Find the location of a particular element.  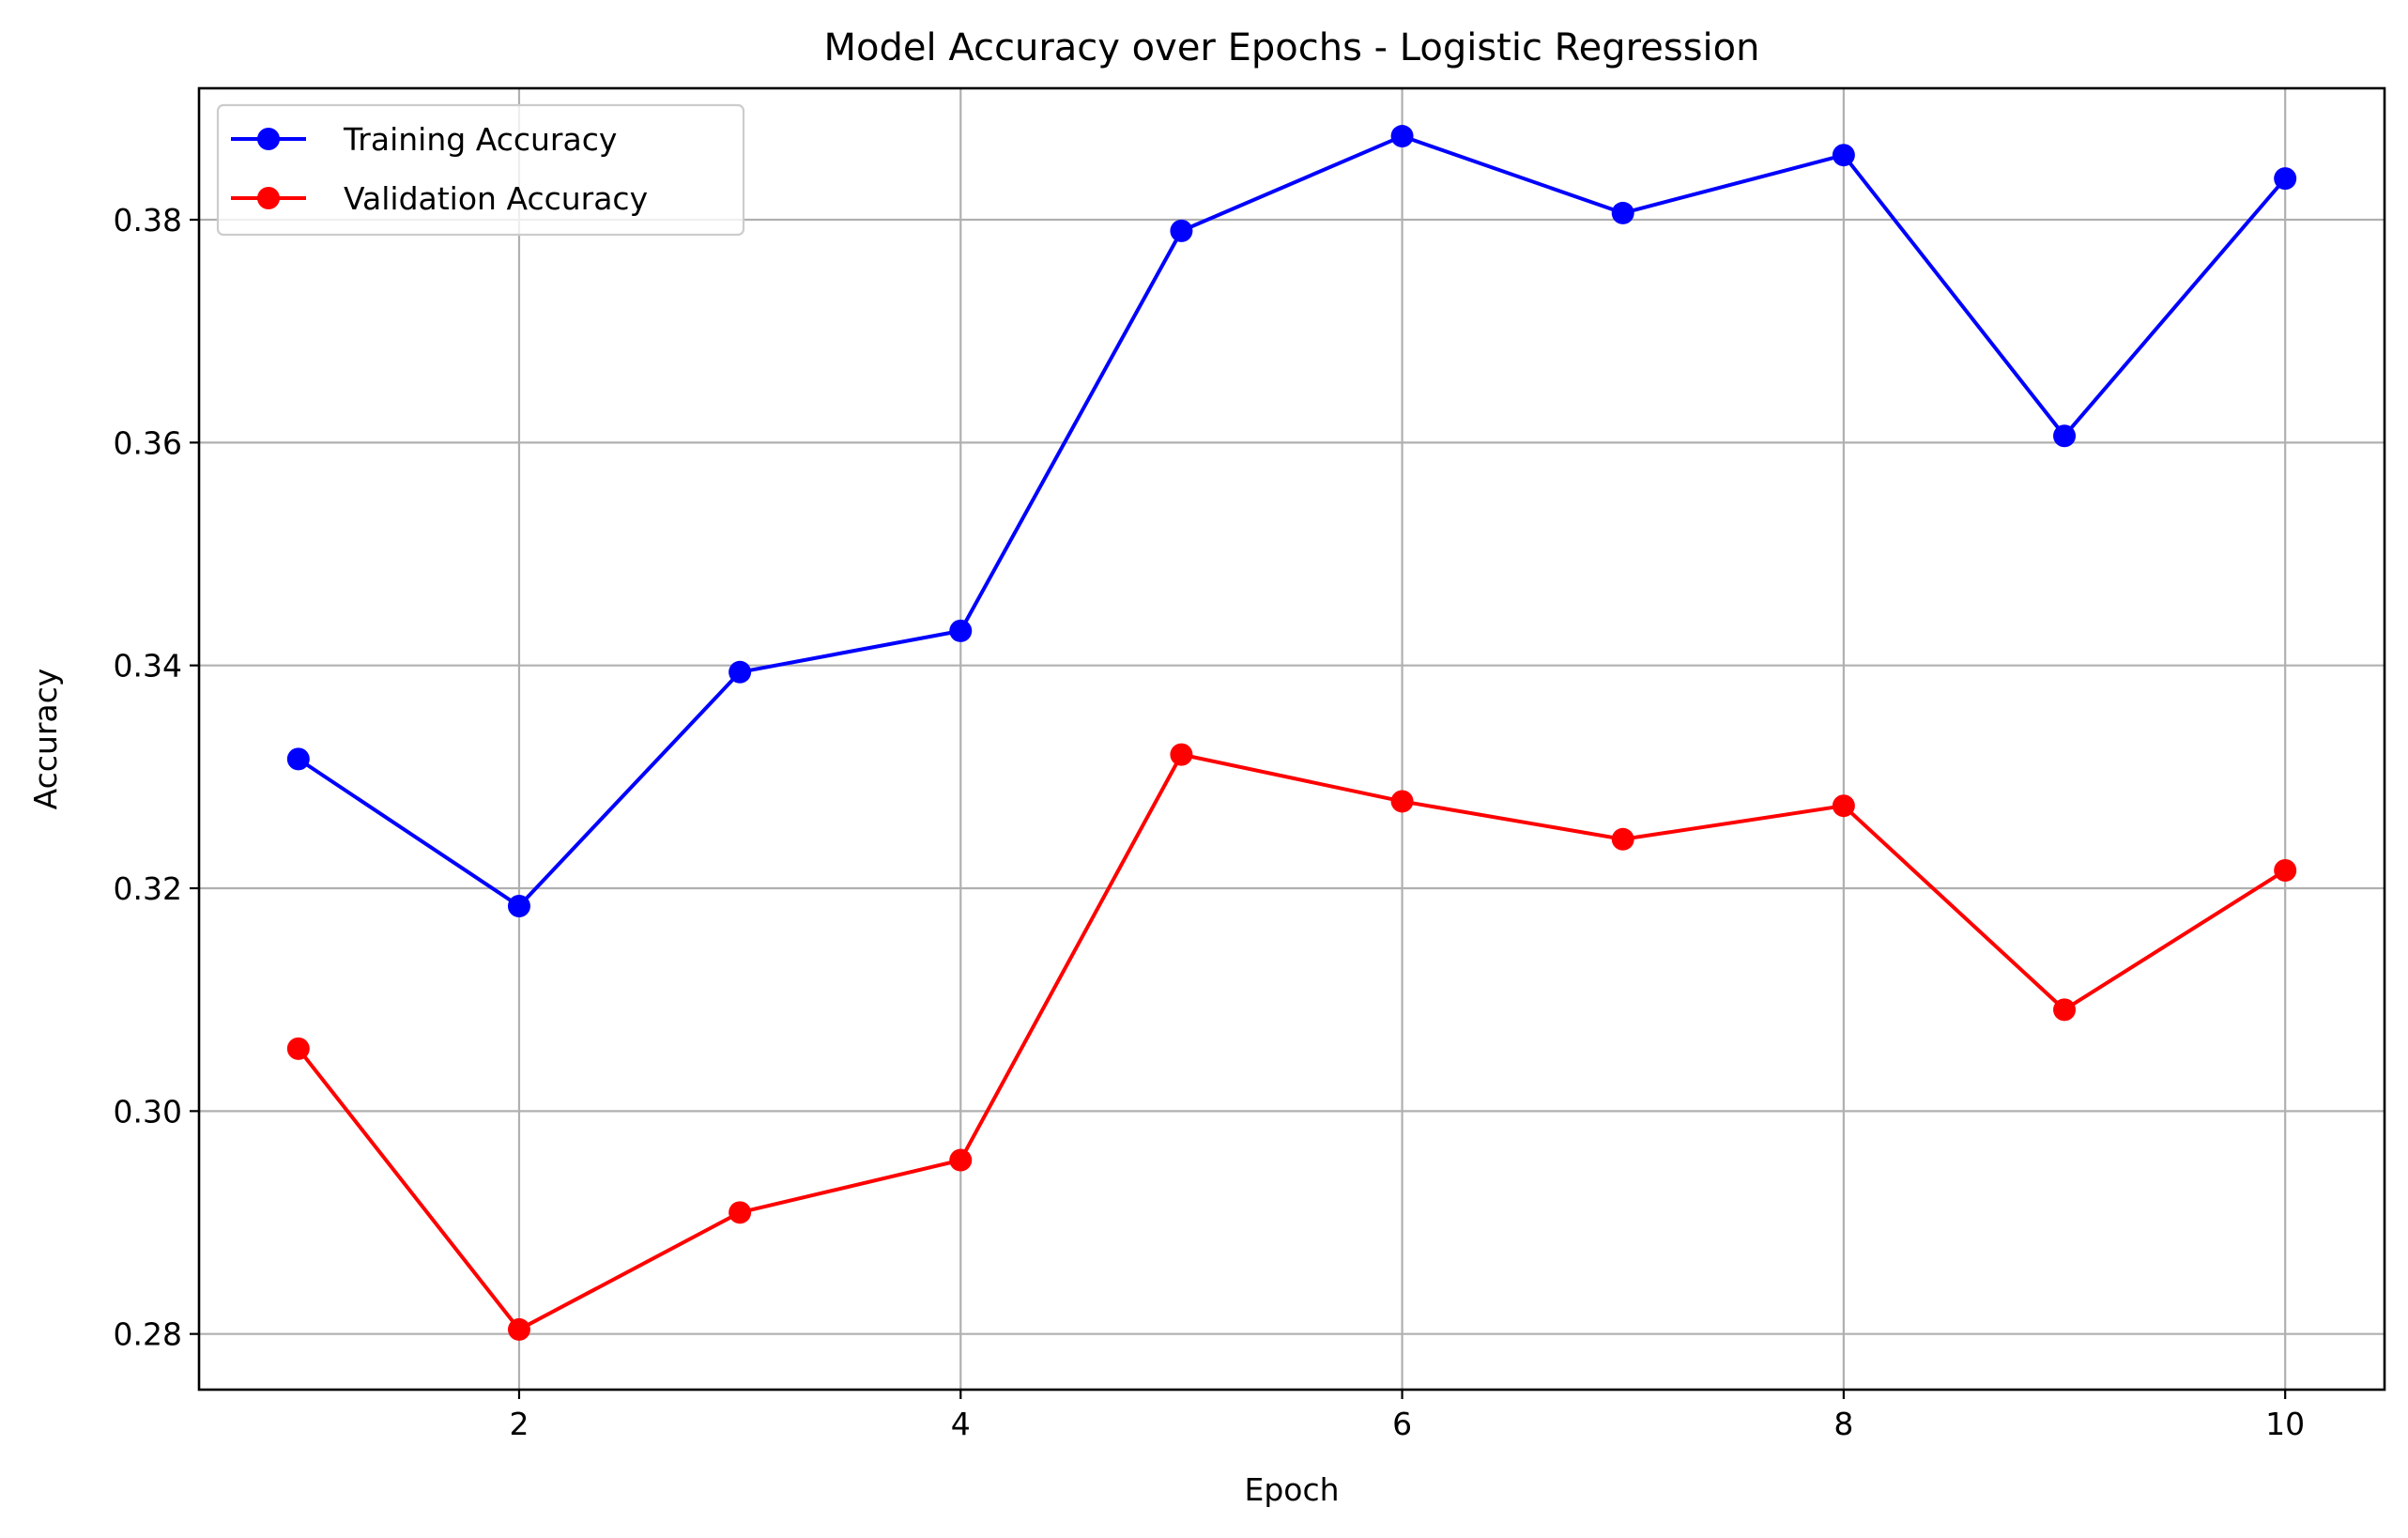

legend-marker-validation is located at coordinates (268, 198).